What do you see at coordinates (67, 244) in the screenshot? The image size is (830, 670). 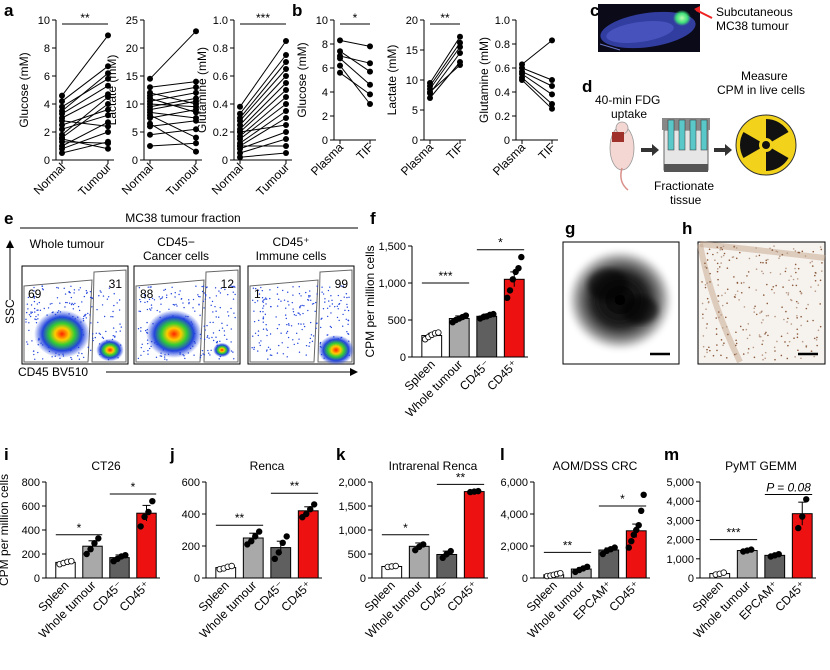 I see `flow-title-1: Whole tumour` at bounding box center [67, 244].